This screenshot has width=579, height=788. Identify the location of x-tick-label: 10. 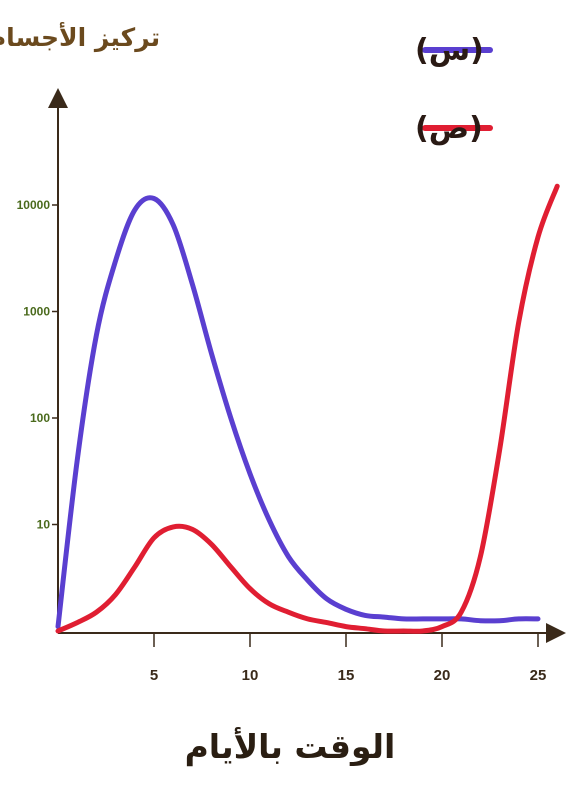
(250, 675).